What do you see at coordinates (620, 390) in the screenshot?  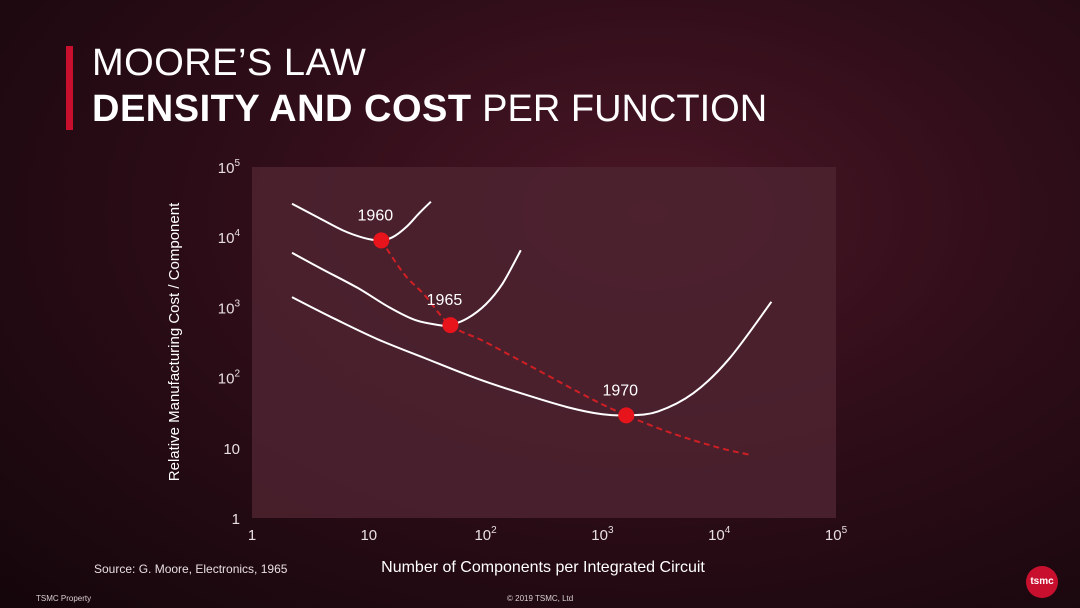 I see `year-label-1970: 1970` at bounding box center [620, 390].